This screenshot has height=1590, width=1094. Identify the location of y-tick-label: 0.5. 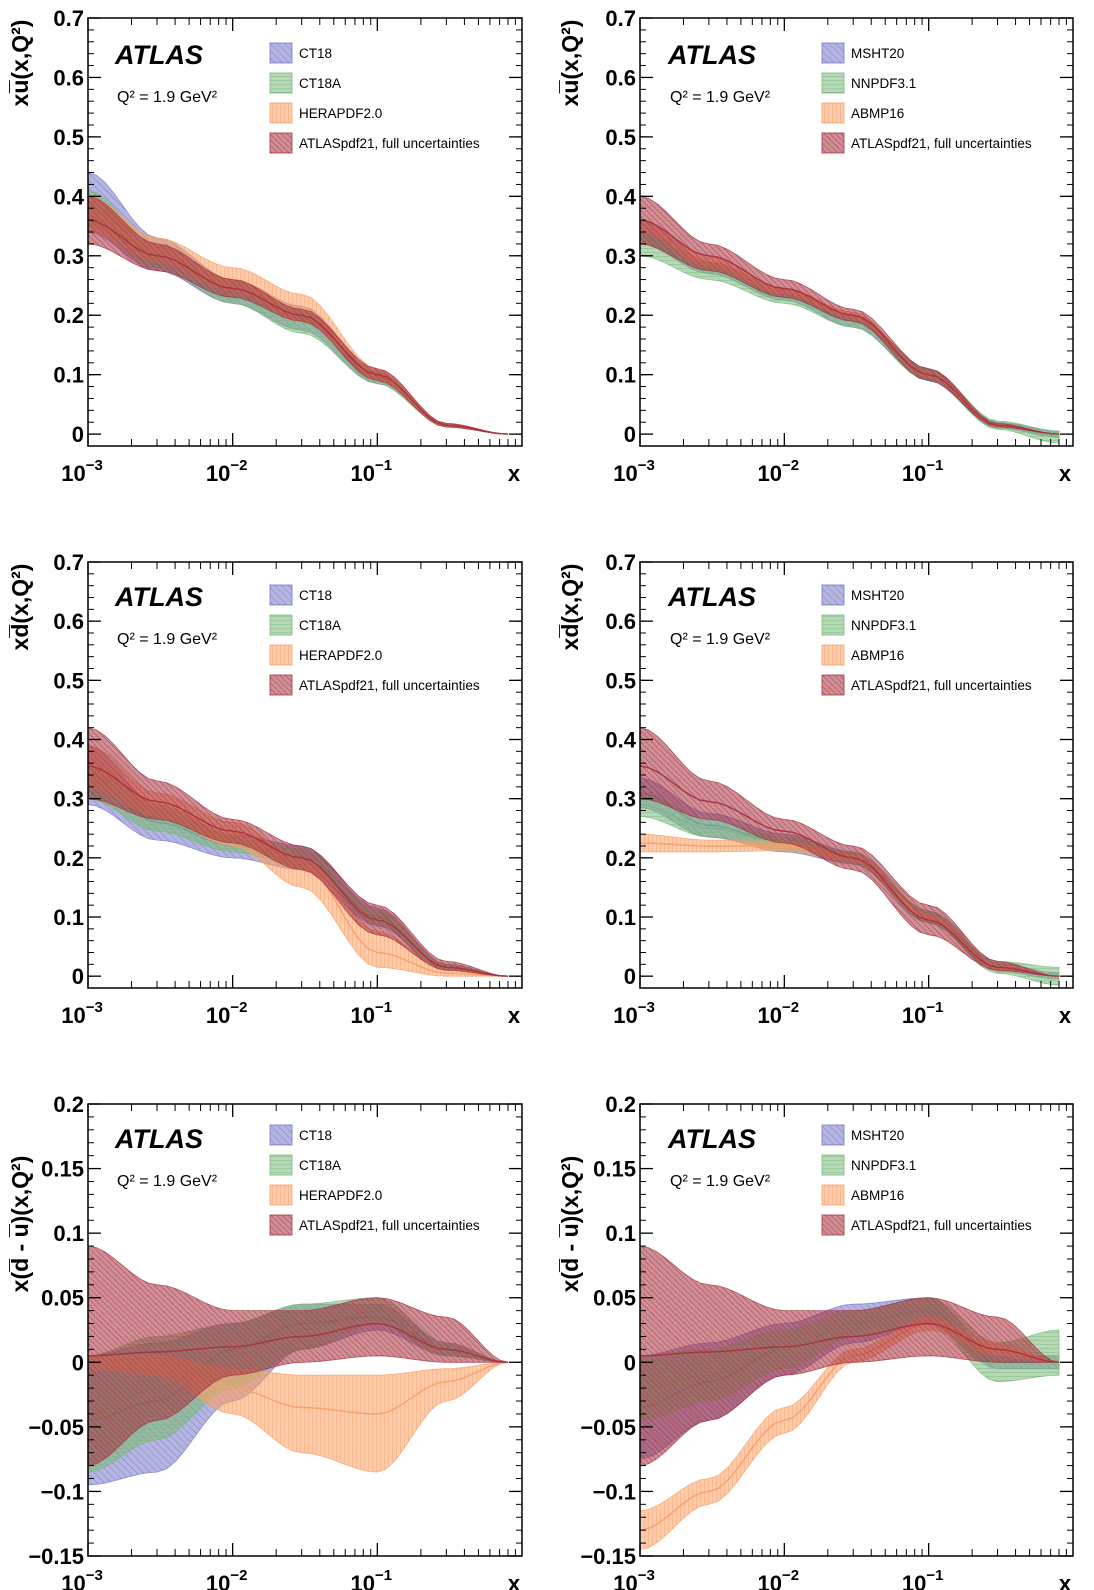
(620, 680).